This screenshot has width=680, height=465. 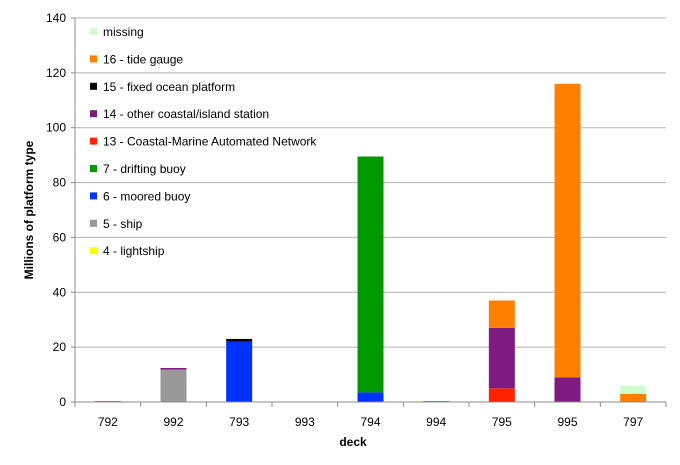 I want to click on x-tick-labels: 792 992 793 993 794 994 795 995 797, so click(x=370, y=415).